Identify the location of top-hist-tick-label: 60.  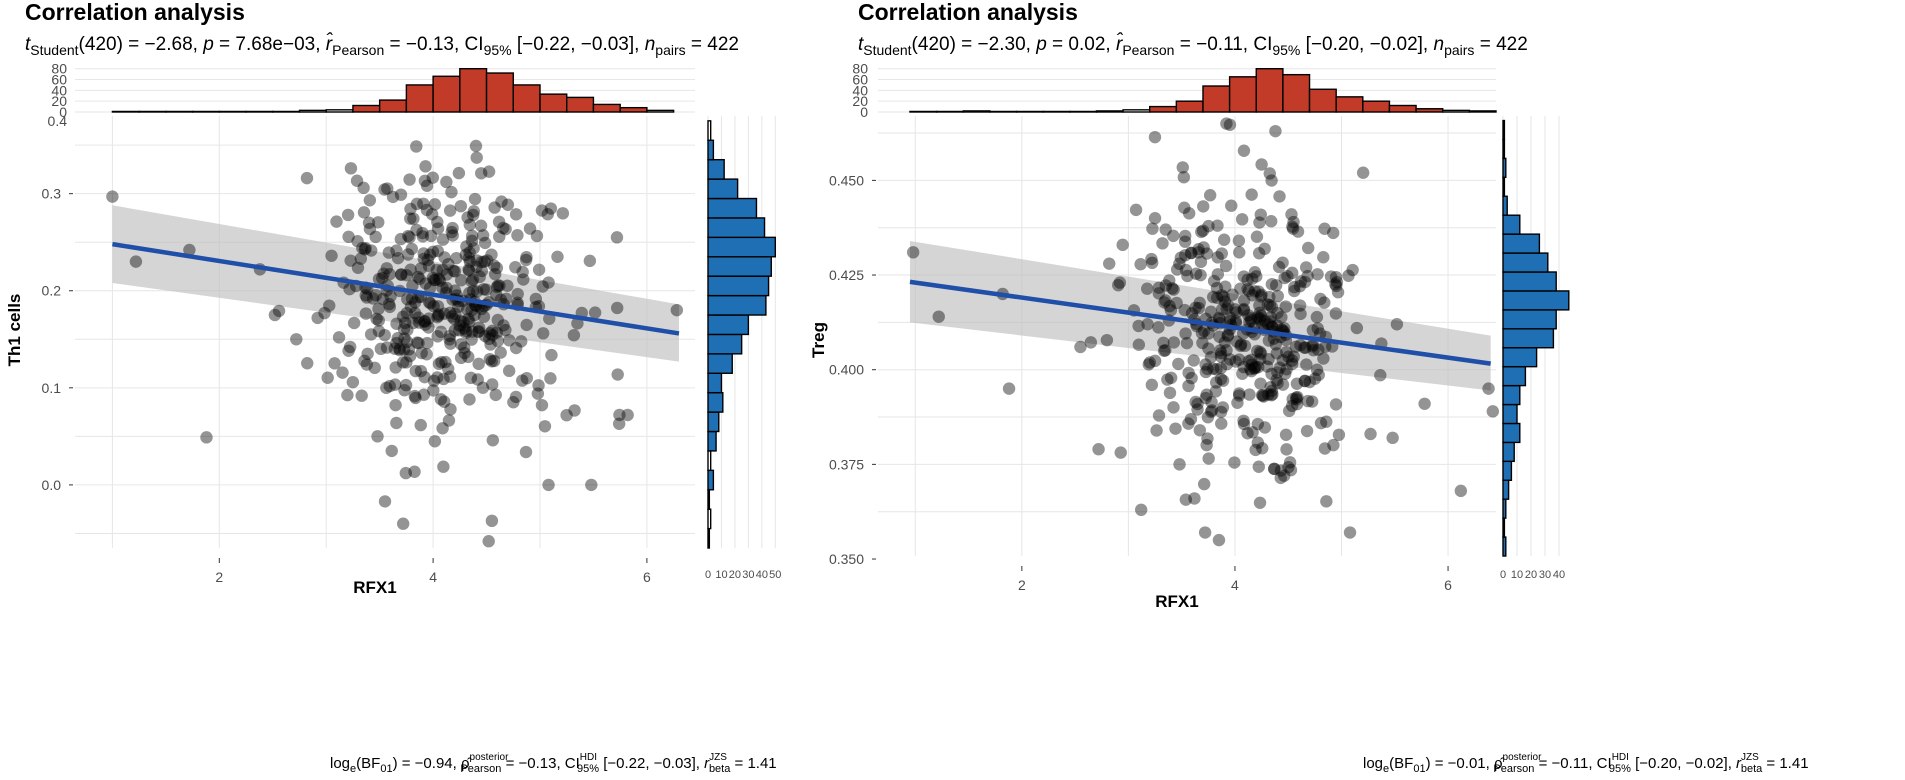
(860, 80).